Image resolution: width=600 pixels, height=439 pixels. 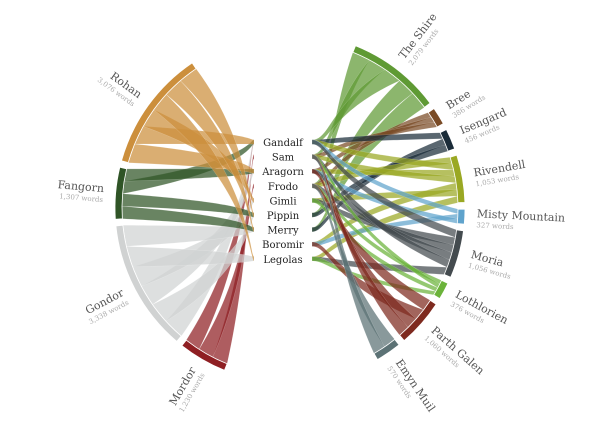 I want to click on ribbon-rohan-merry, so click(x=210, y=156).